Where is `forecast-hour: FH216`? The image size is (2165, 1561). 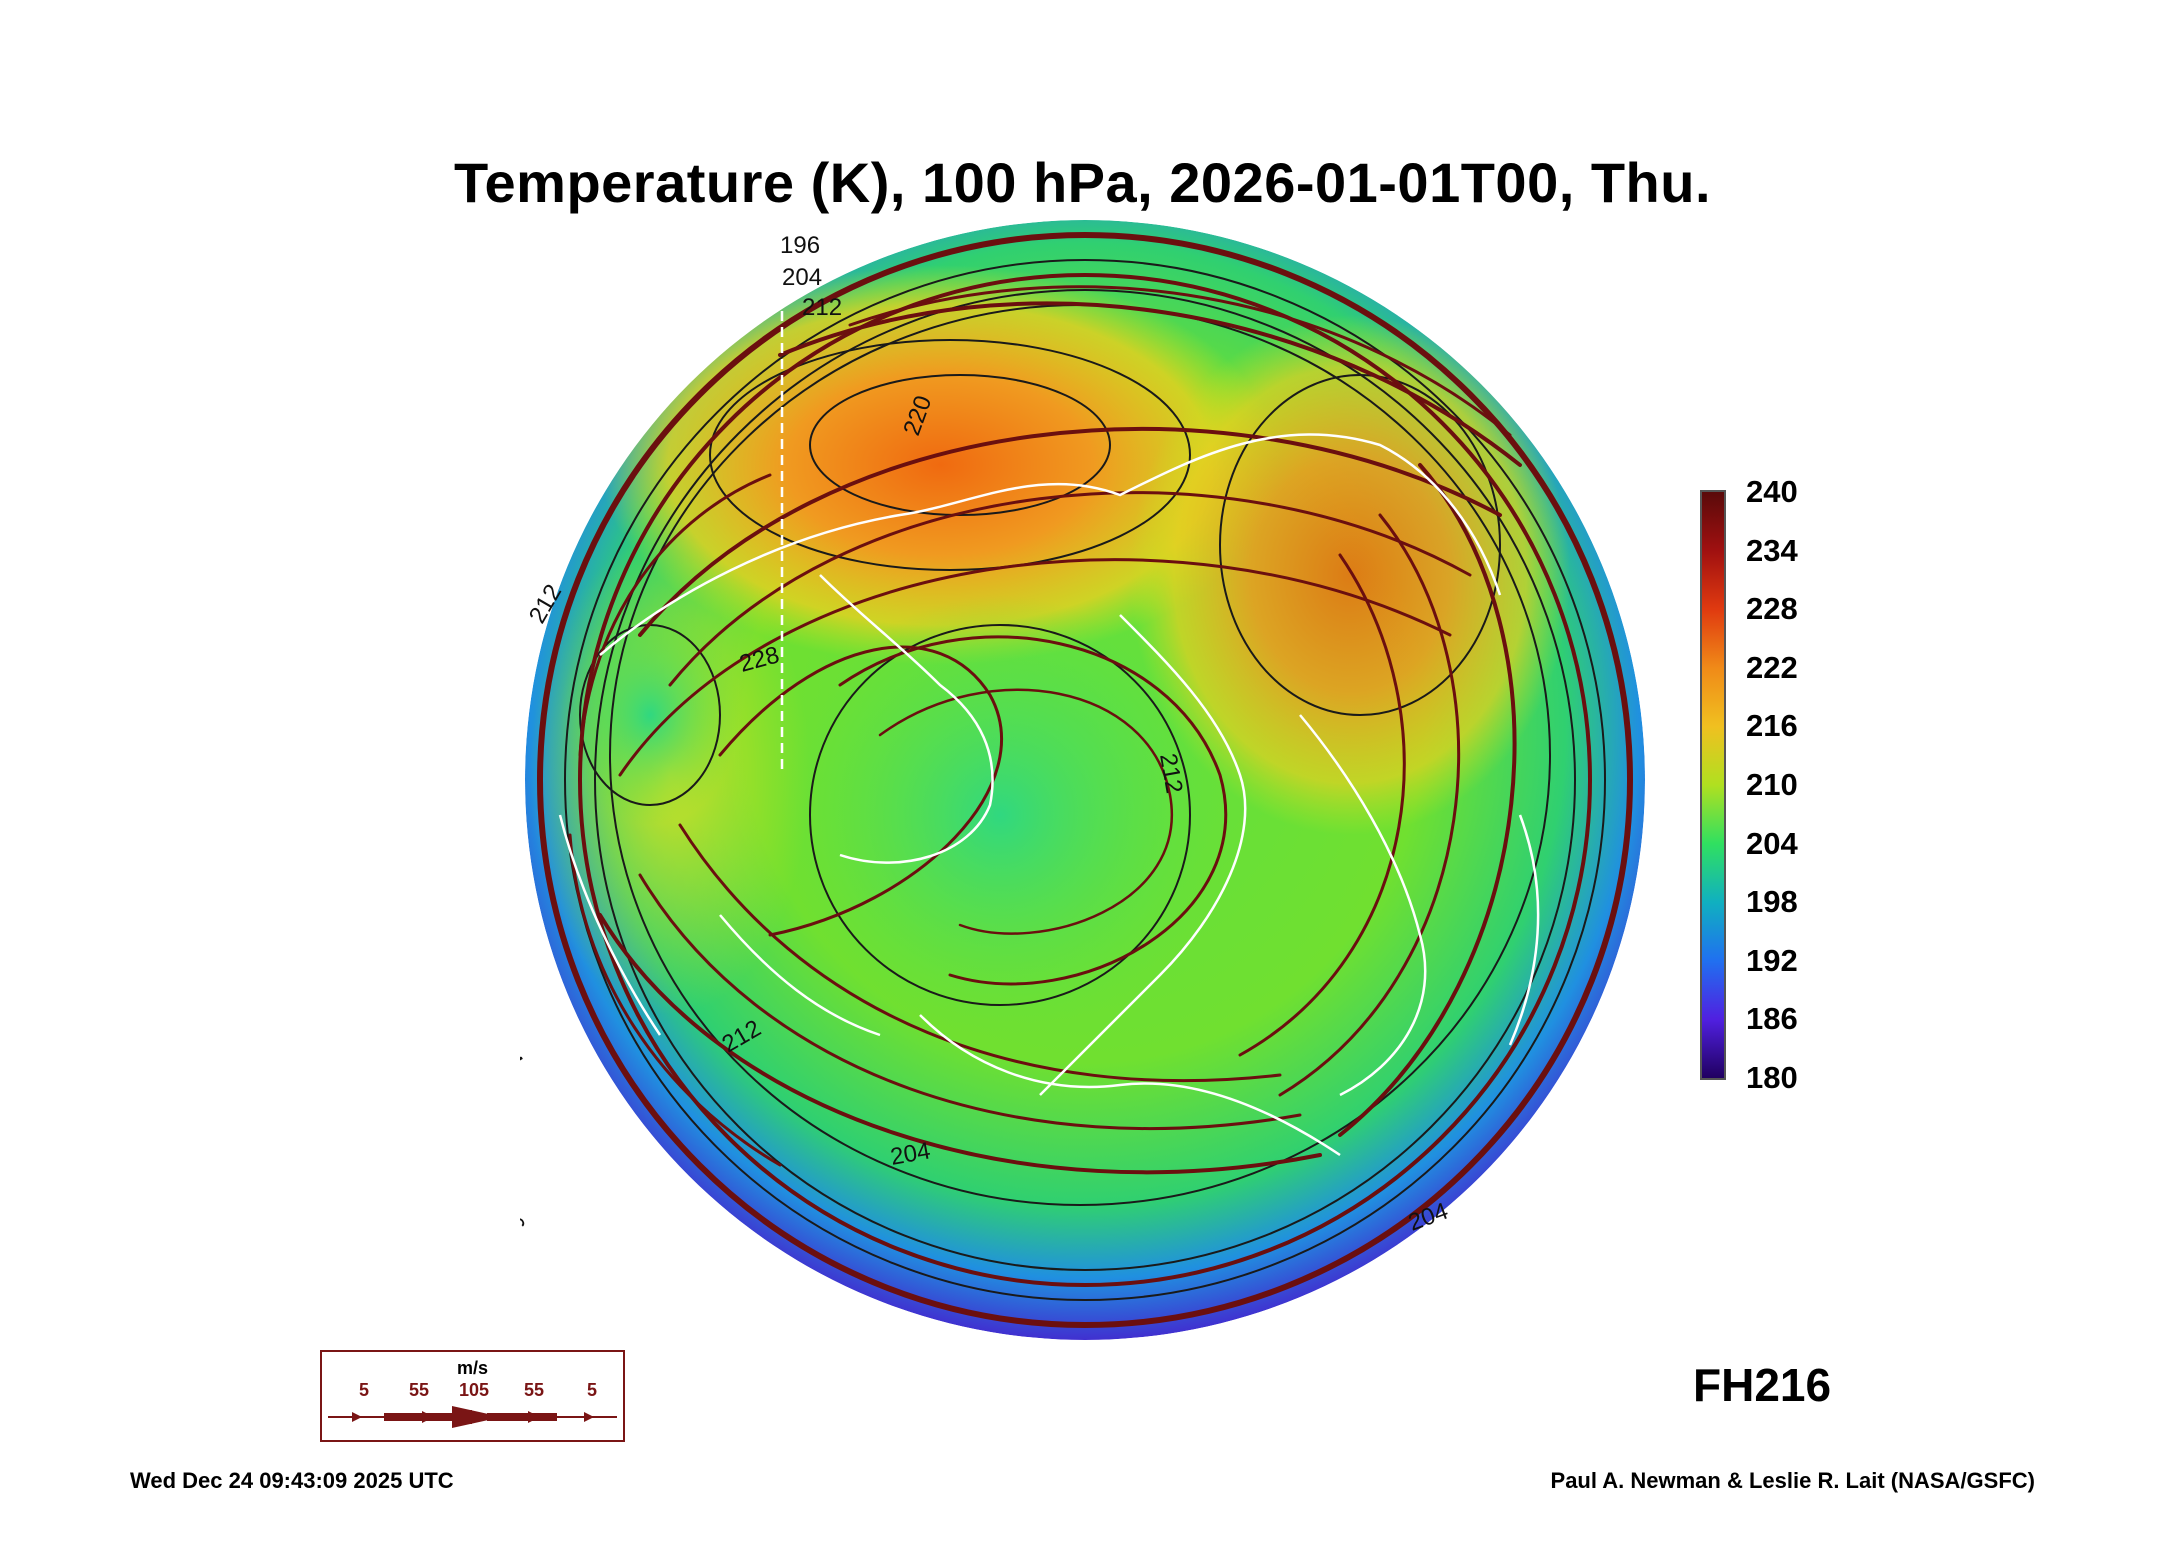 forecast-hour: FH216 is located at coordinates (1762, 1385).